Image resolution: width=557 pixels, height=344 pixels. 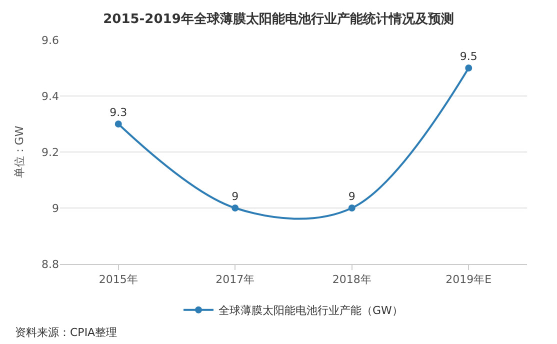 What do you see at coordinates (469, 279) in the screenshot?
I see `x-tick-label: 2019年E` at bounding box center [469, 279].